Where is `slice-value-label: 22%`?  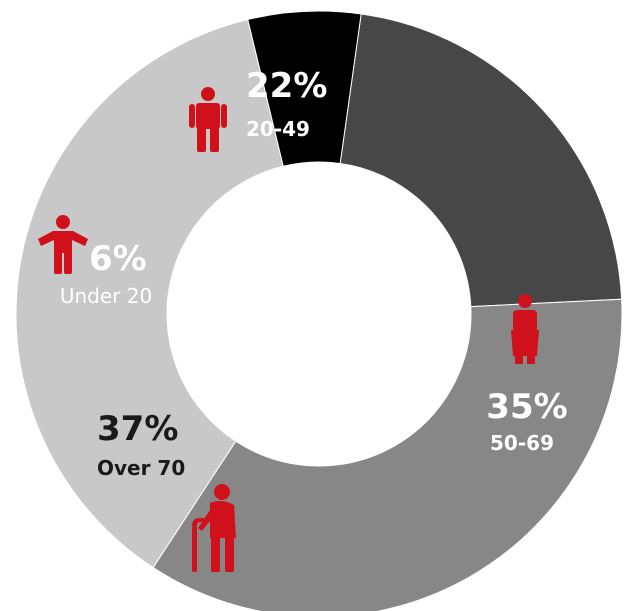 slice-value-label: 22% is located at coordinates (286, 86).